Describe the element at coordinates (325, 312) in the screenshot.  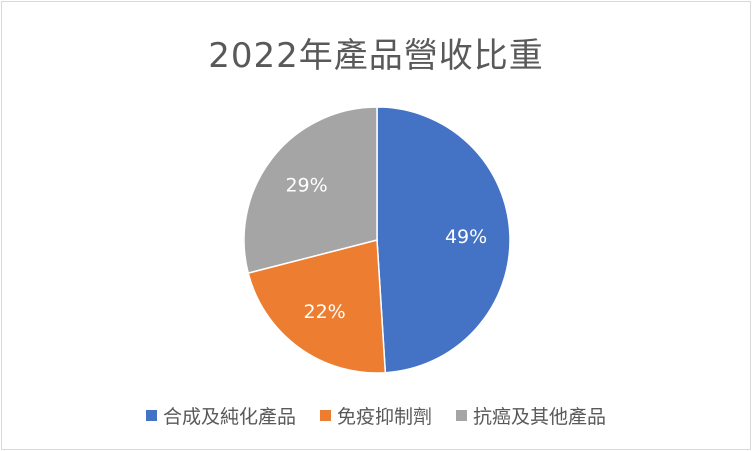
I see `data-label-immunosuppressant: 22%` at that location.